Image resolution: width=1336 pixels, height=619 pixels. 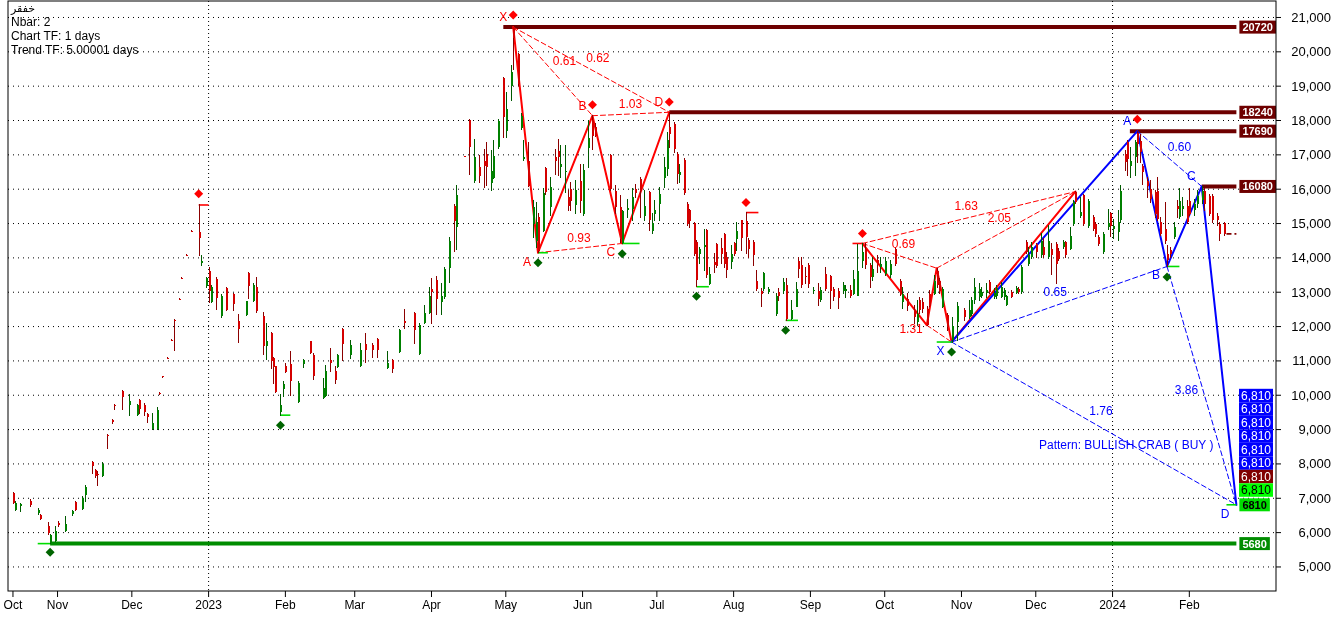 What do you see at coordinates (1314, 533) in the screenshot?
I see `y-tick-label: 6,000` at bounding box center [1314, 533].